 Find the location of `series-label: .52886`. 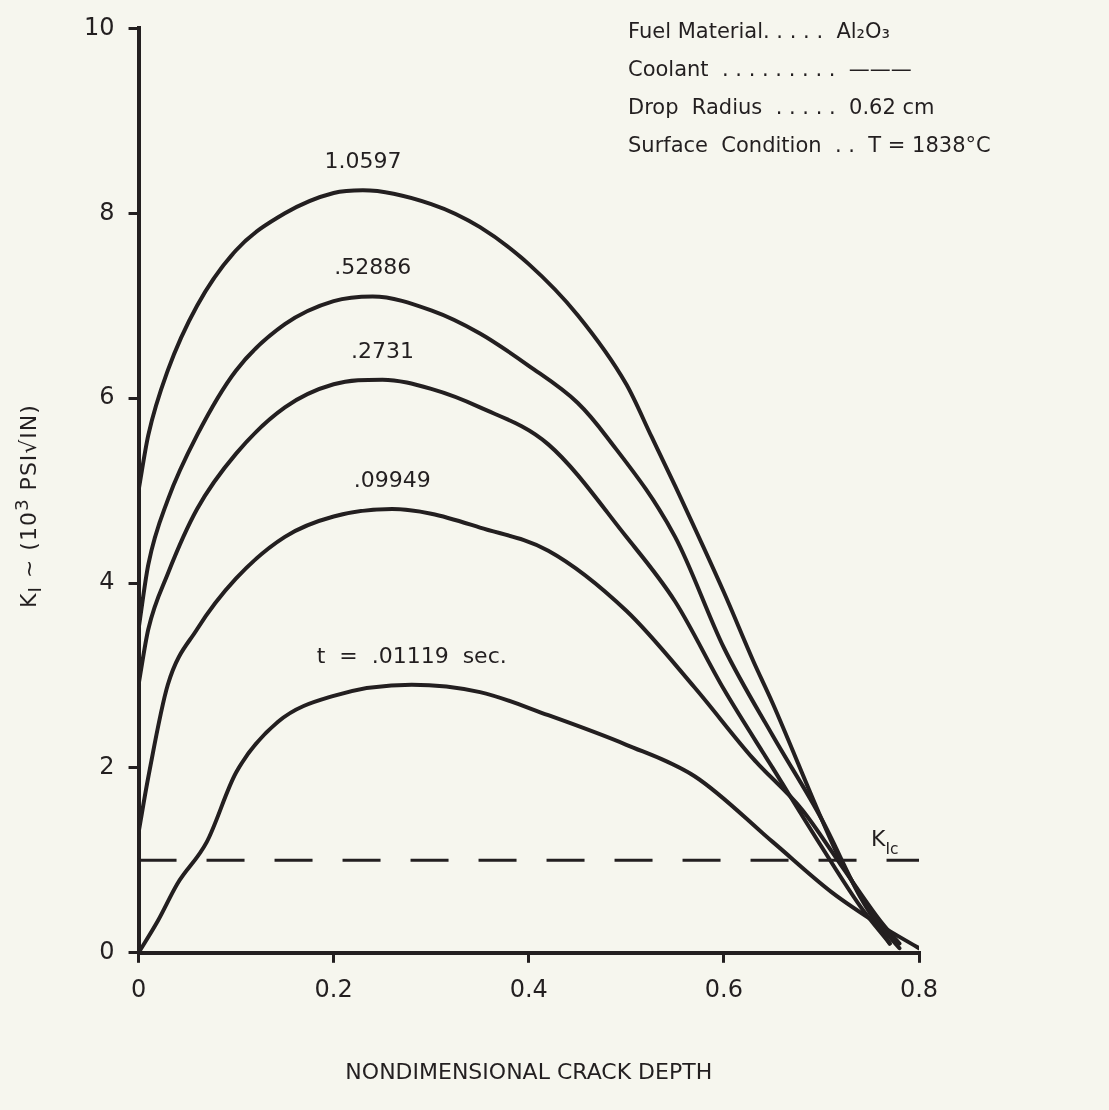

series-label: .52886 is located at coordinates (373, 267).